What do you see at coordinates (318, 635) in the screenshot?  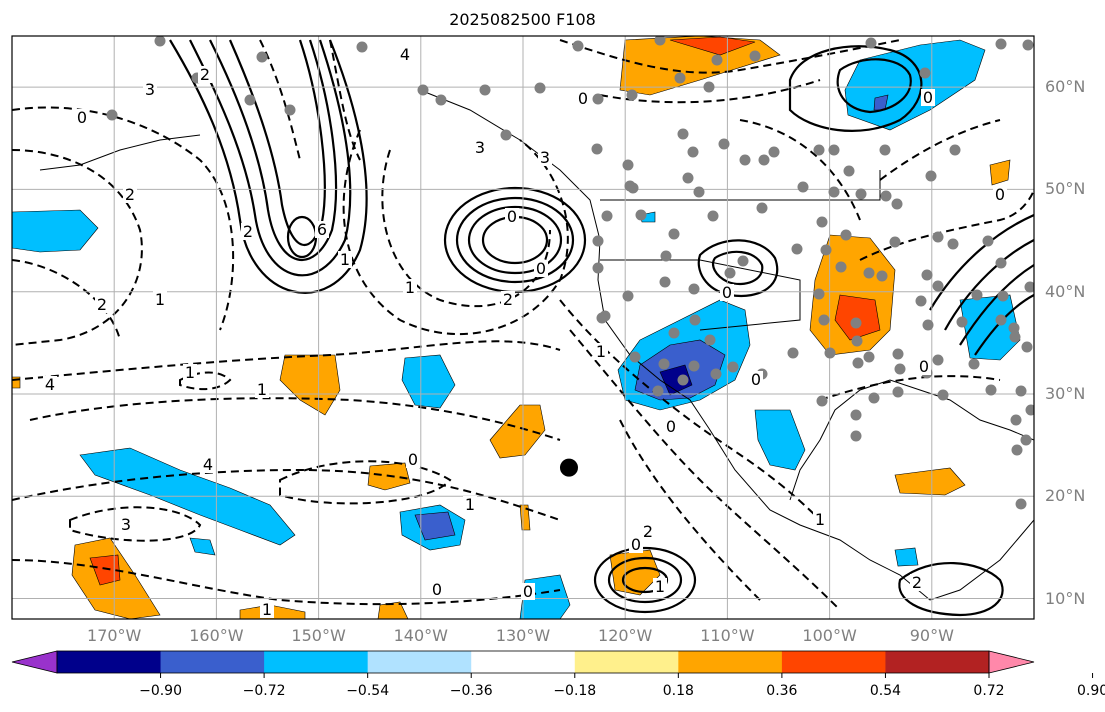 I see `lon-tick-label: 150°W` at bounding box center [318, 635].